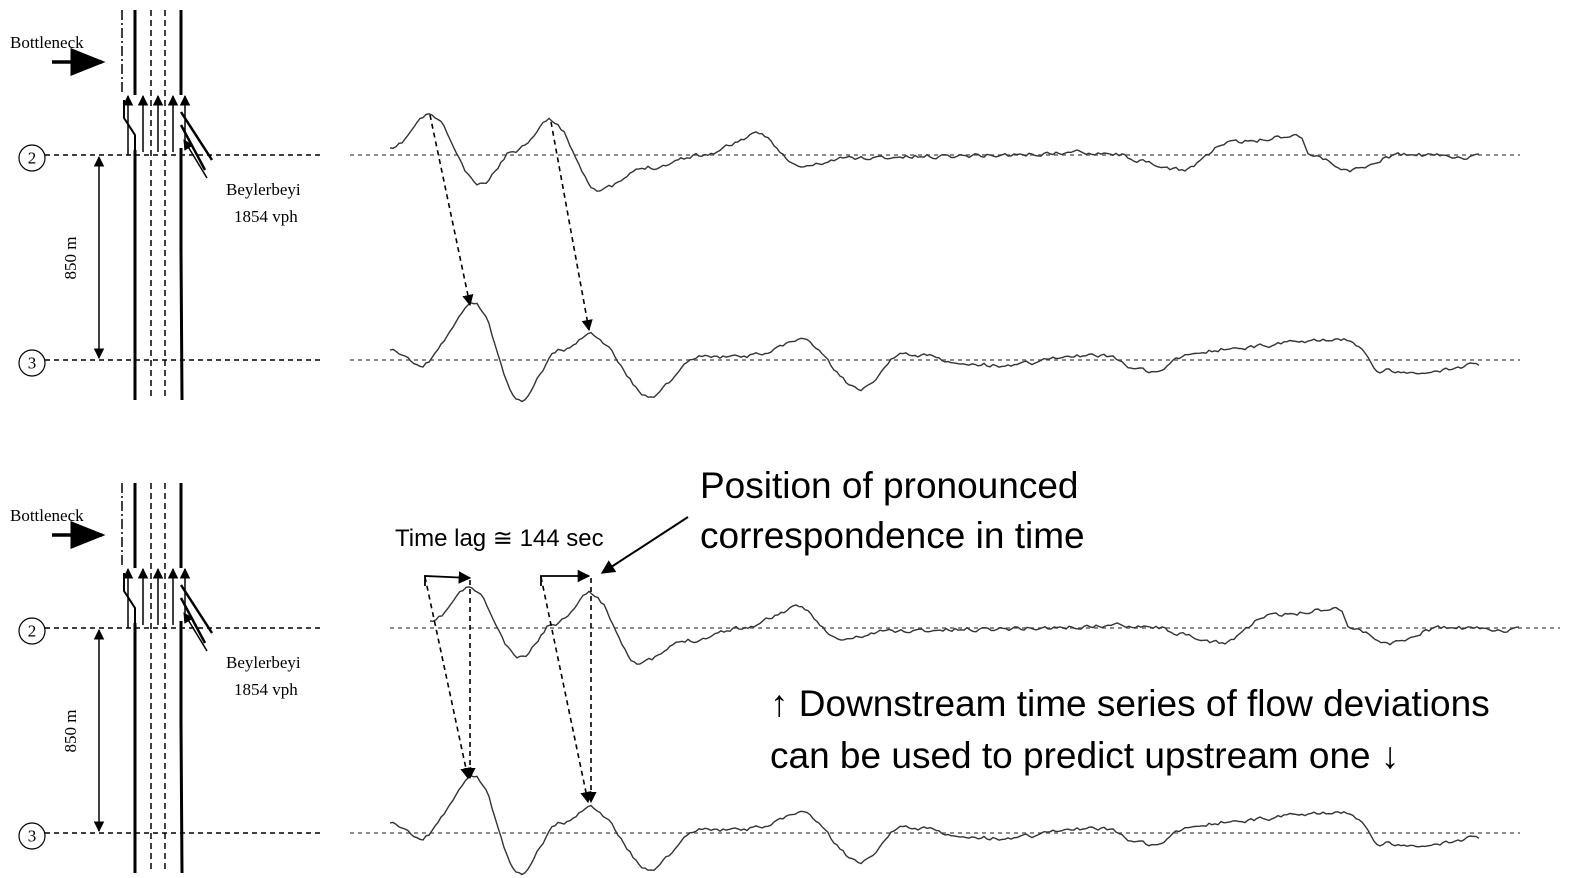  I want to click on prediction-line: can be used to predict upstream one ↓, so click(1084, 755).